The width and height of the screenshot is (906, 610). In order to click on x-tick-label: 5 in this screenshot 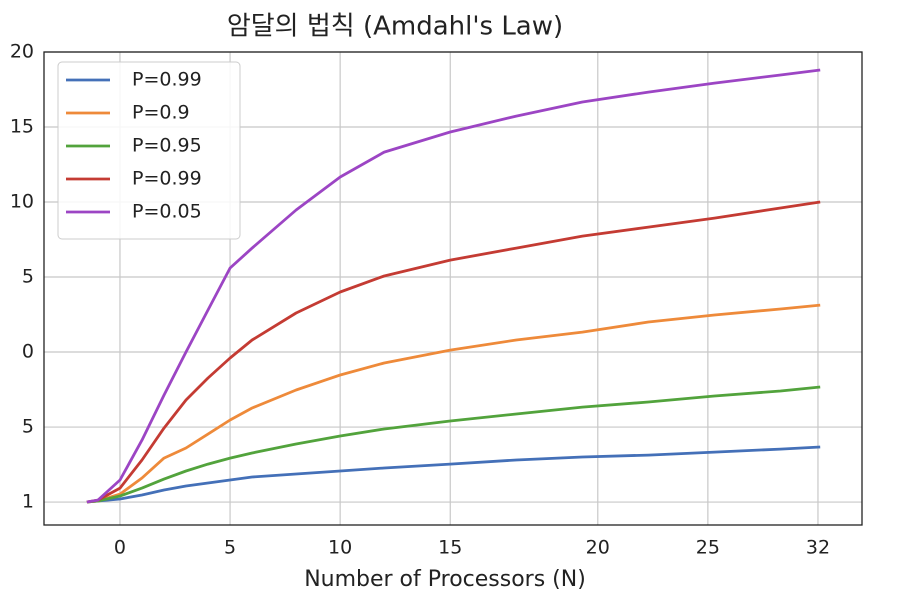, I will do `click(230, 548)`.